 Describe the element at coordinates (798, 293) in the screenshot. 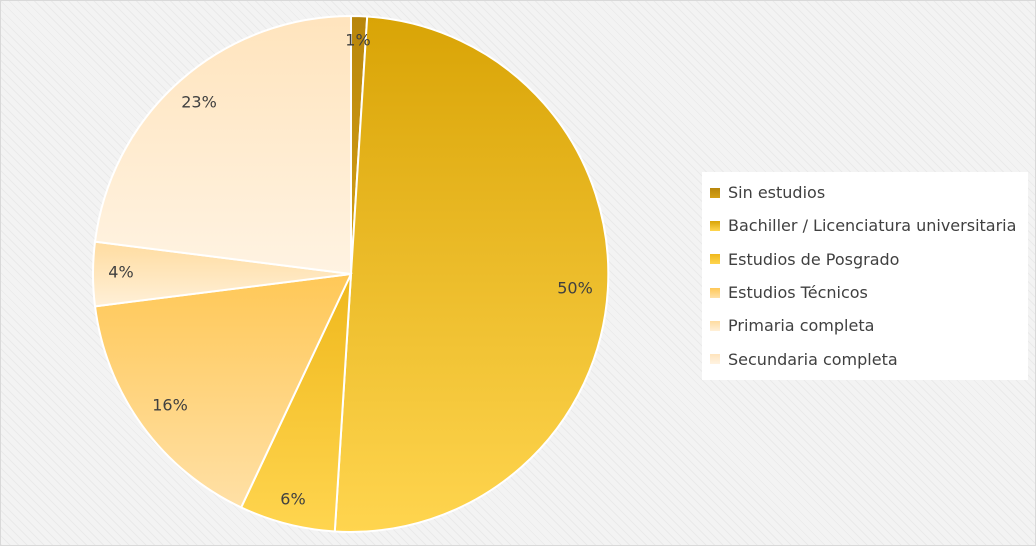

I see `legend-label: Estudios Técnicos` at that location.